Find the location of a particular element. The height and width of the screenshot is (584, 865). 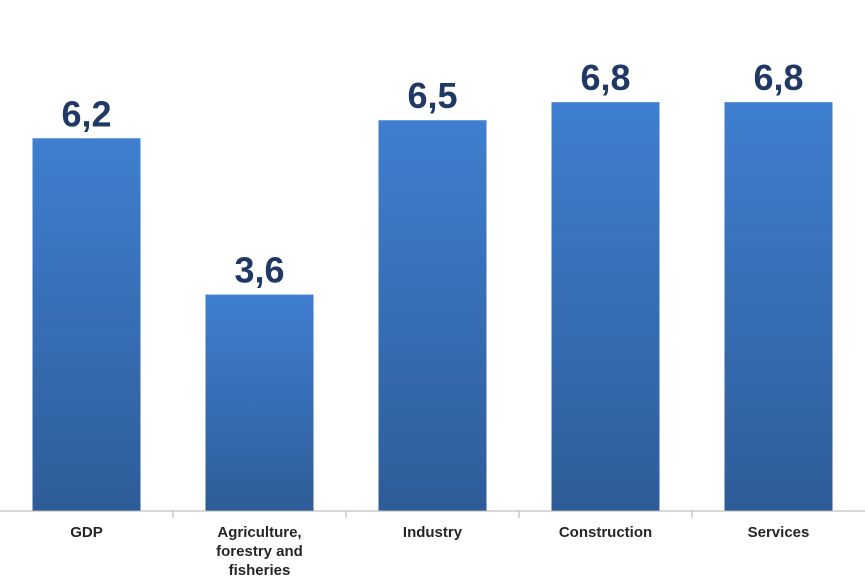

data-label: 6,2 is located at coordinates (86, 113).